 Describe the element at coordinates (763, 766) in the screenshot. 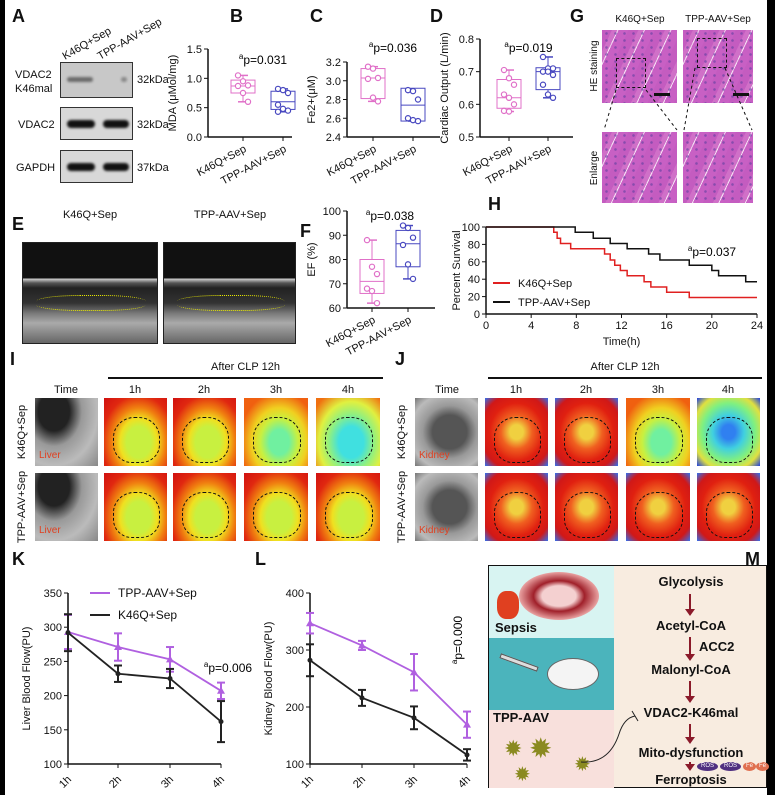

I see `fe-badge: Fe` at that location.